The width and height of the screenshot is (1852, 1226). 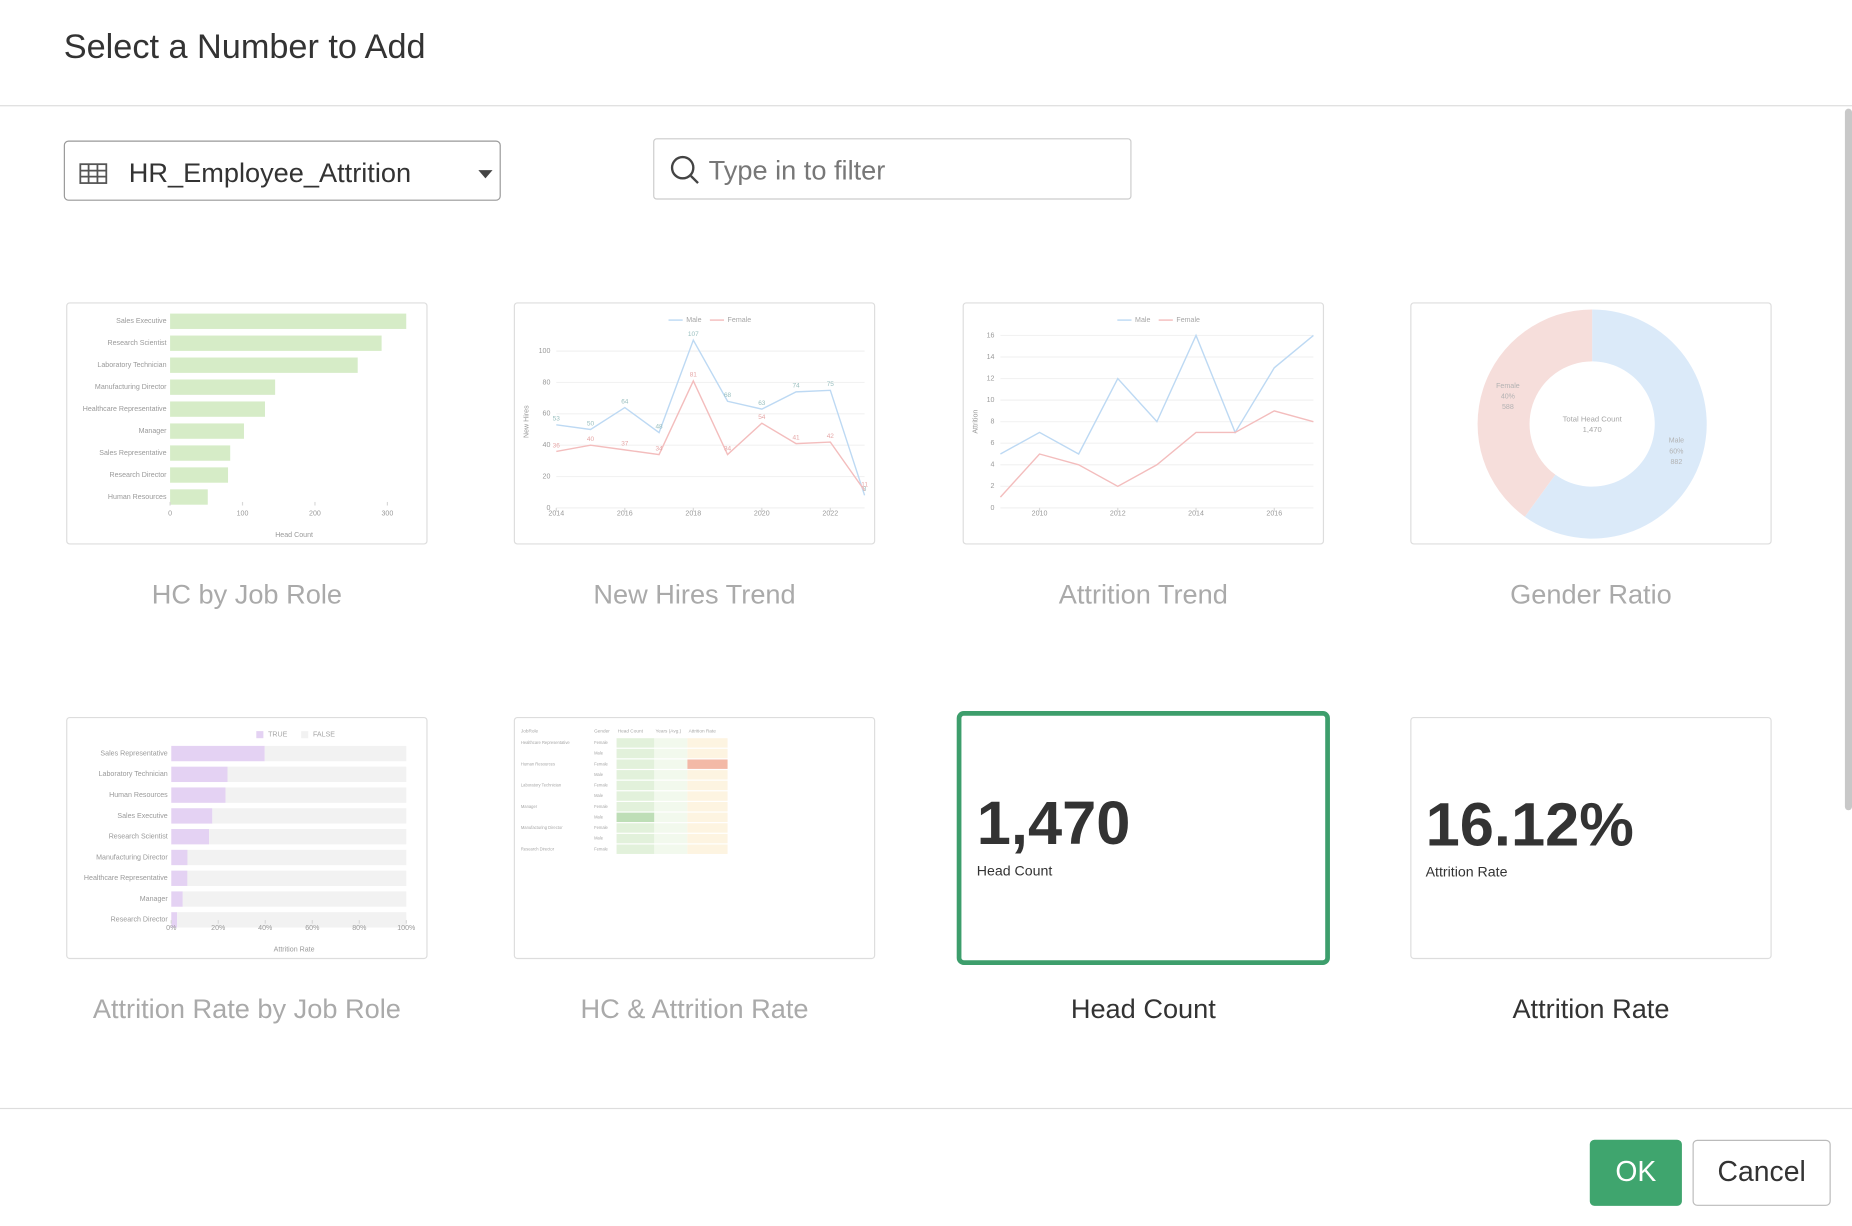 What do you see at coordinates (1676, 451) in the screenshot?
I see `slice-percent: 60%` at bounding box center [1676, 451].